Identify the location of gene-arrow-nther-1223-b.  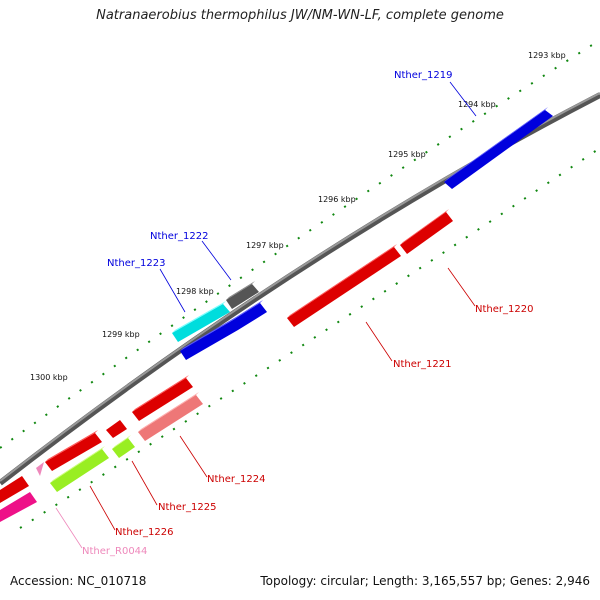
(223, 330).